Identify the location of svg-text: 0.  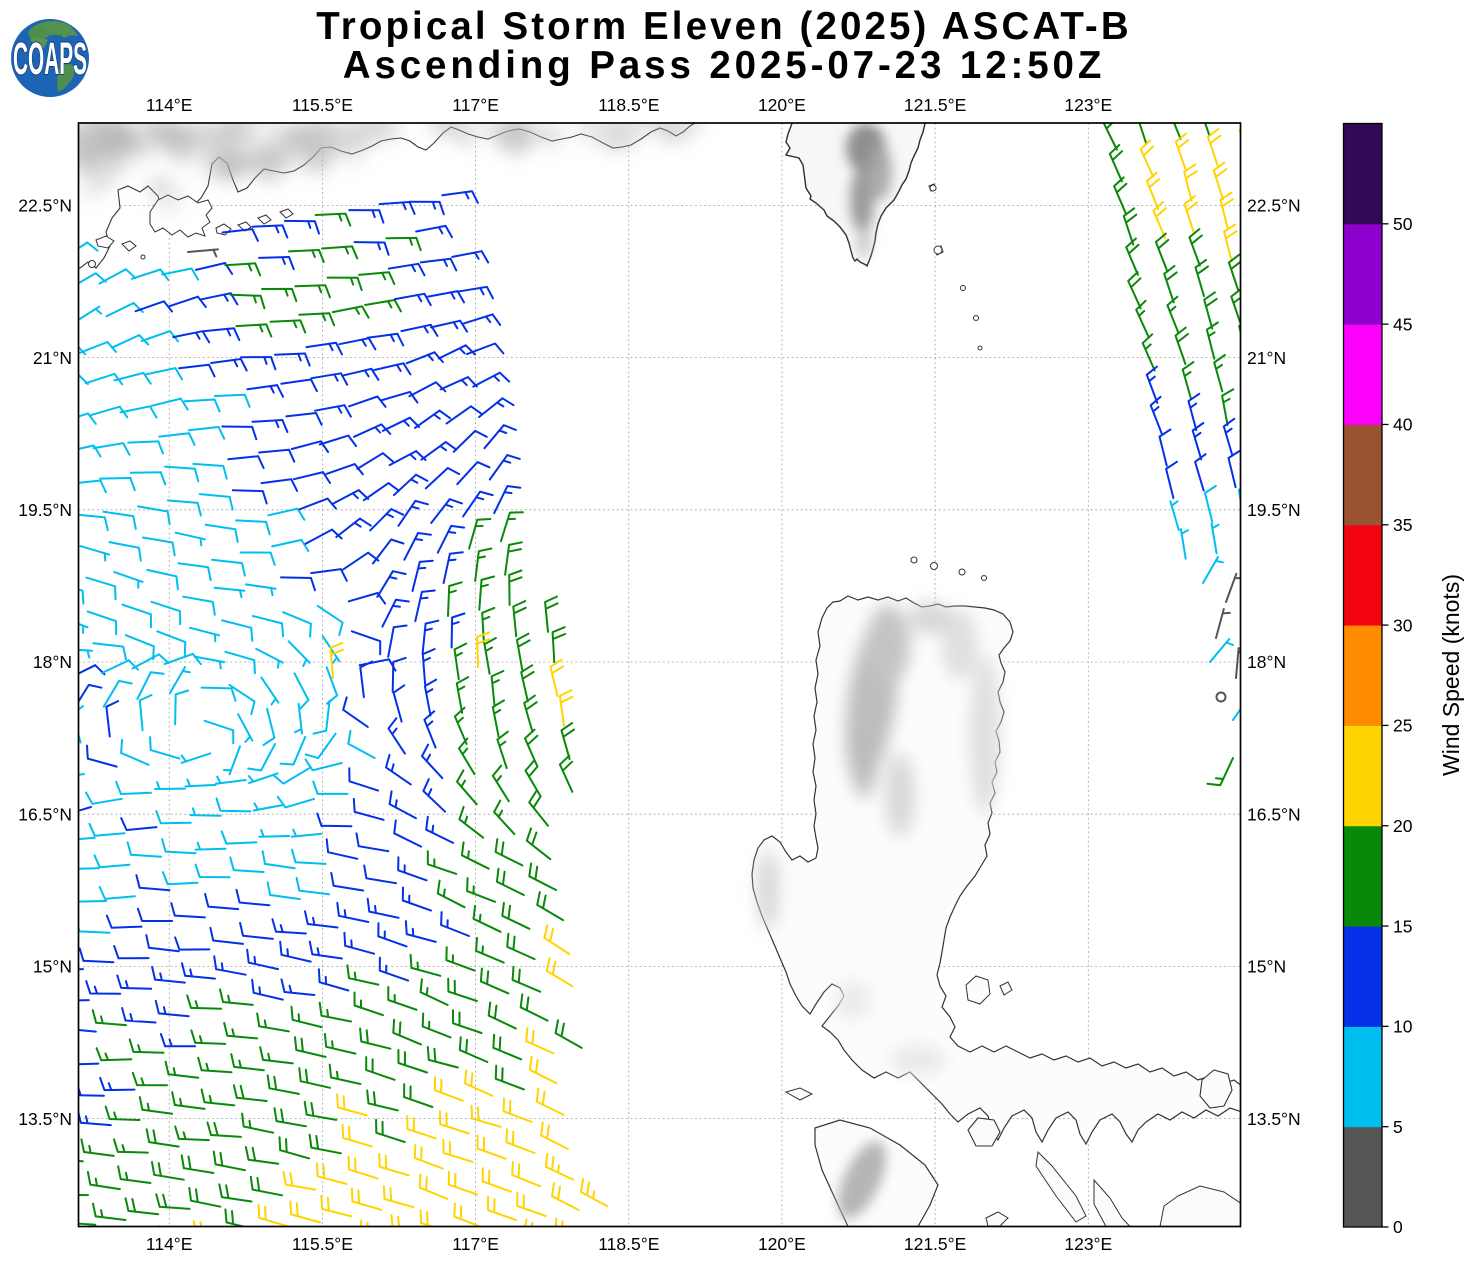
(1398, 1227).